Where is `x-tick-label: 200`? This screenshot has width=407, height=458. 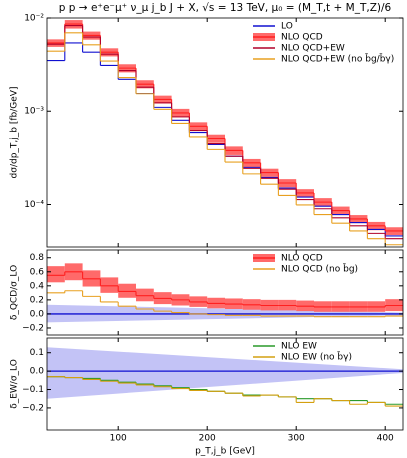
x-tick-label: 200 is located at coordinates (207, 439).